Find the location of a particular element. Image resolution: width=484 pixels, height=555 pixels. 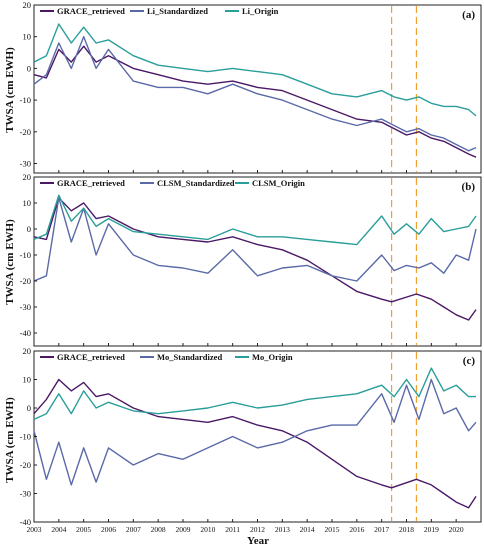

dashed-markers is located at coordinates (404, 263).